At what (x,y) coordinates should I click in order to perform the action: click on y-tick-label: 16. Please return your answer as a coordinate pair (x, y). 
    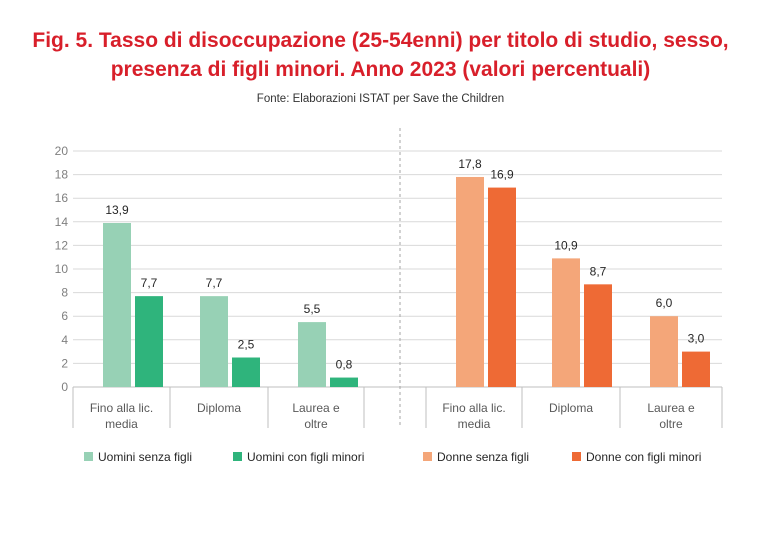
    Looking at the image, I should click on (62, 198).